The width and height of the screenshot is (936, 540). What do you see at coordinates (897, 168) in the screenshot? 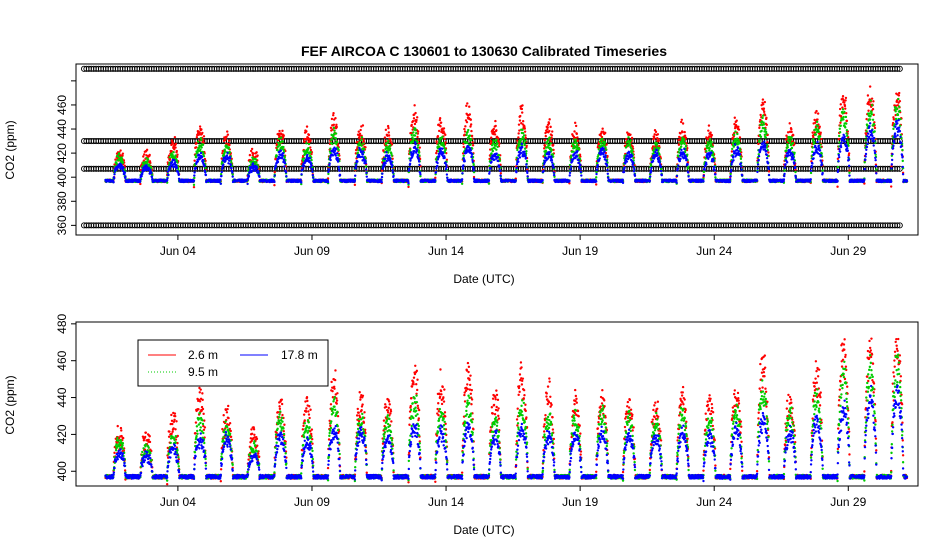
I see `calibration-point` at bounding box center [897, 168].